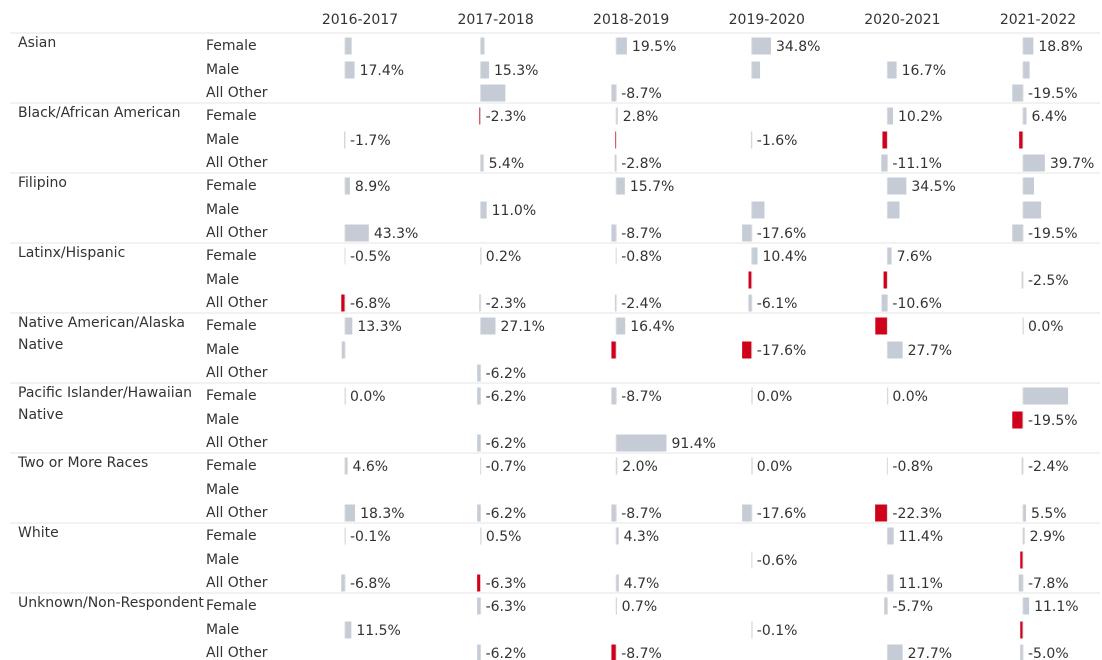 The width and height of the screenshot is (1102, 660). What do you see at coordinates (382, 514) in the screenshot?
I see `data-label: 18.3%` at bounding box center [382, 514].